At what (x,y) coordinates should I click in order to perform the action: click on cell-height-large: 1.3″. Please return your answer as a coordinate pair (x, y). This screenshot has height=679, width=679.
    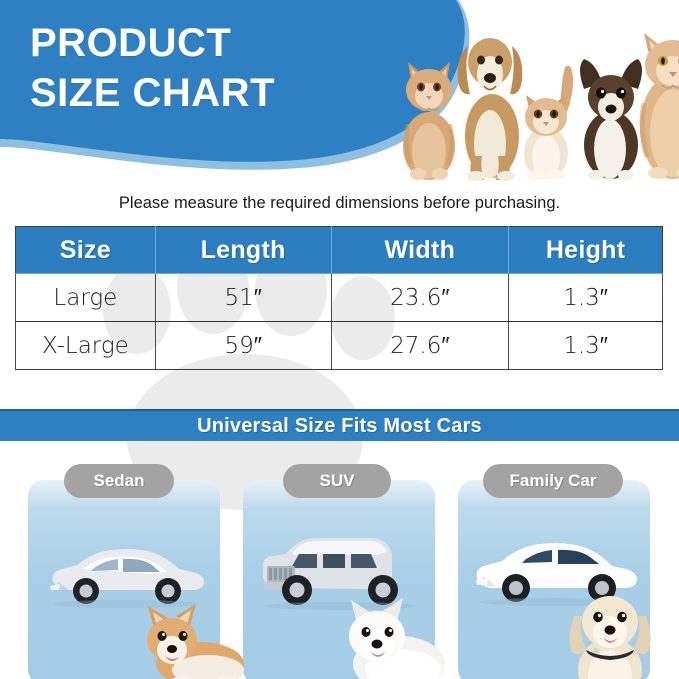
    Looking at the image, I should click on (585, 297).